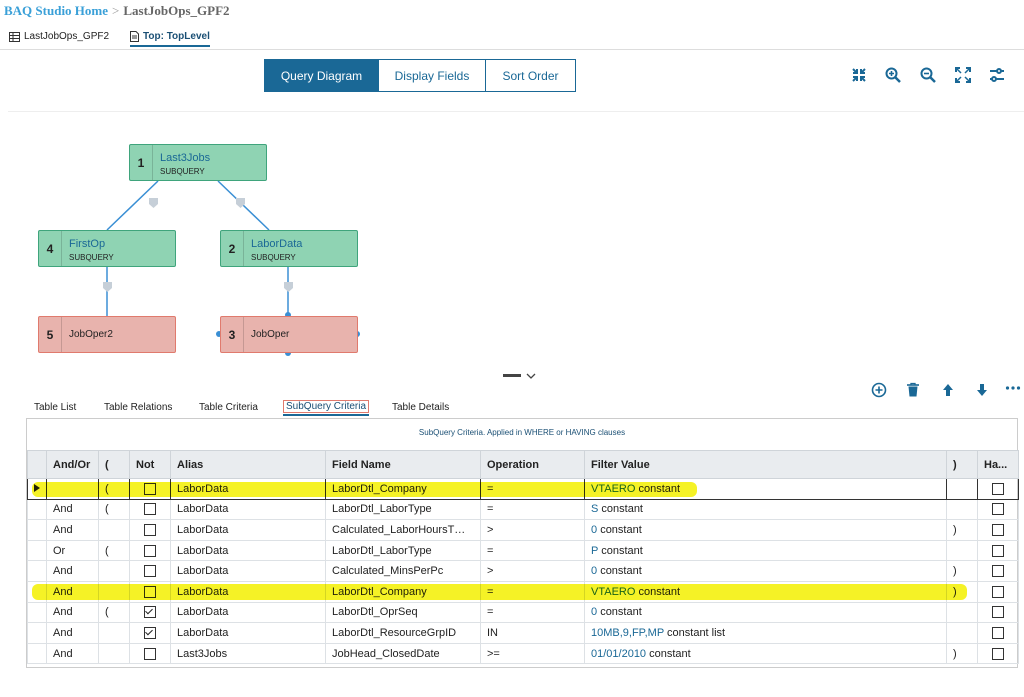  Describe the element at coordinates (289, 334) in the screenshot. I see `diagram-node-joboper: 3 JobOper` at that location.